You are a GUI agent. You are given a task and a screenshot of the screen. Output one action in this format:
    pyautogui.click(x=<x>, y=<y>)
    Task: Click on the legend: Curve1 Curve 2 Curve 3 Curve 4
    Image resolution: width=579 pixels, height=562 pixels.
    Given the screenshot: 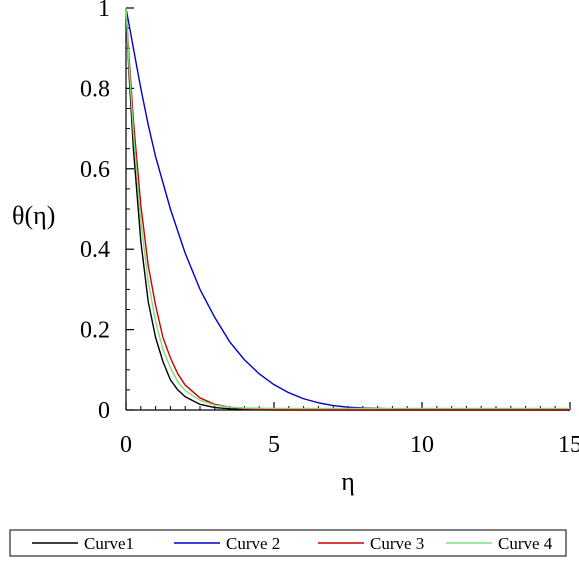 What is the action you would take?
    pyautogui.click(x=288, y=543)
    